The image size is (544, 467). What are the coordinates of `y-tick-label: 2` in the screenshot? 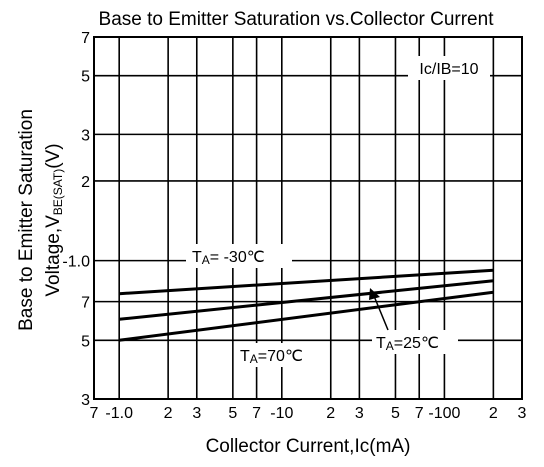 It's located at (85, 182).